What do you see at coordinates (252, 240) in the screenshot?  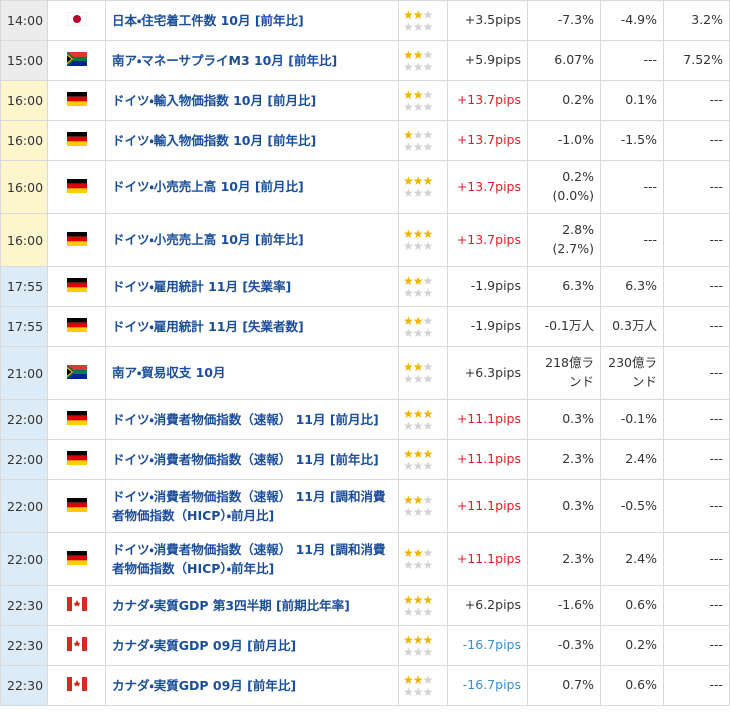 I see `event-name: ドイツ・小売売上高 10月 [前年比]` at bounding box center [252, 240].